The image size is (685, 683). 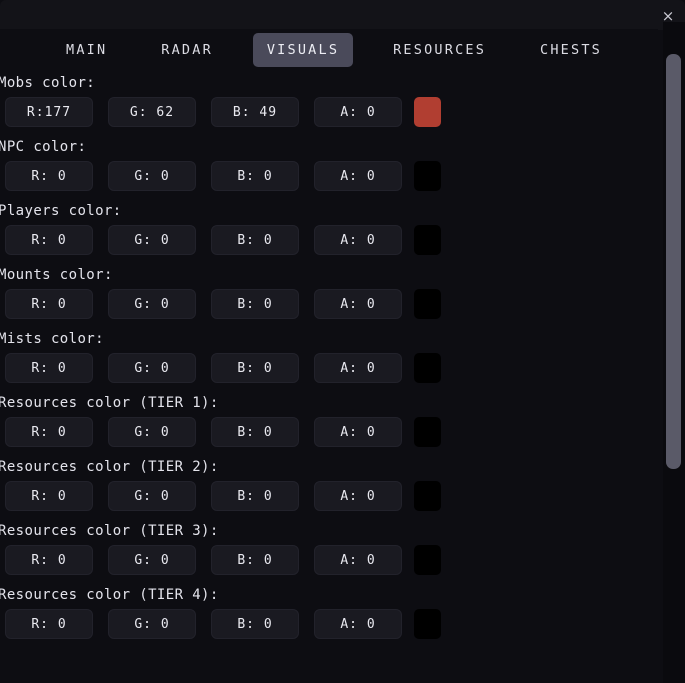 I want to click on close-icon: ×, so click(x=668, y=16).